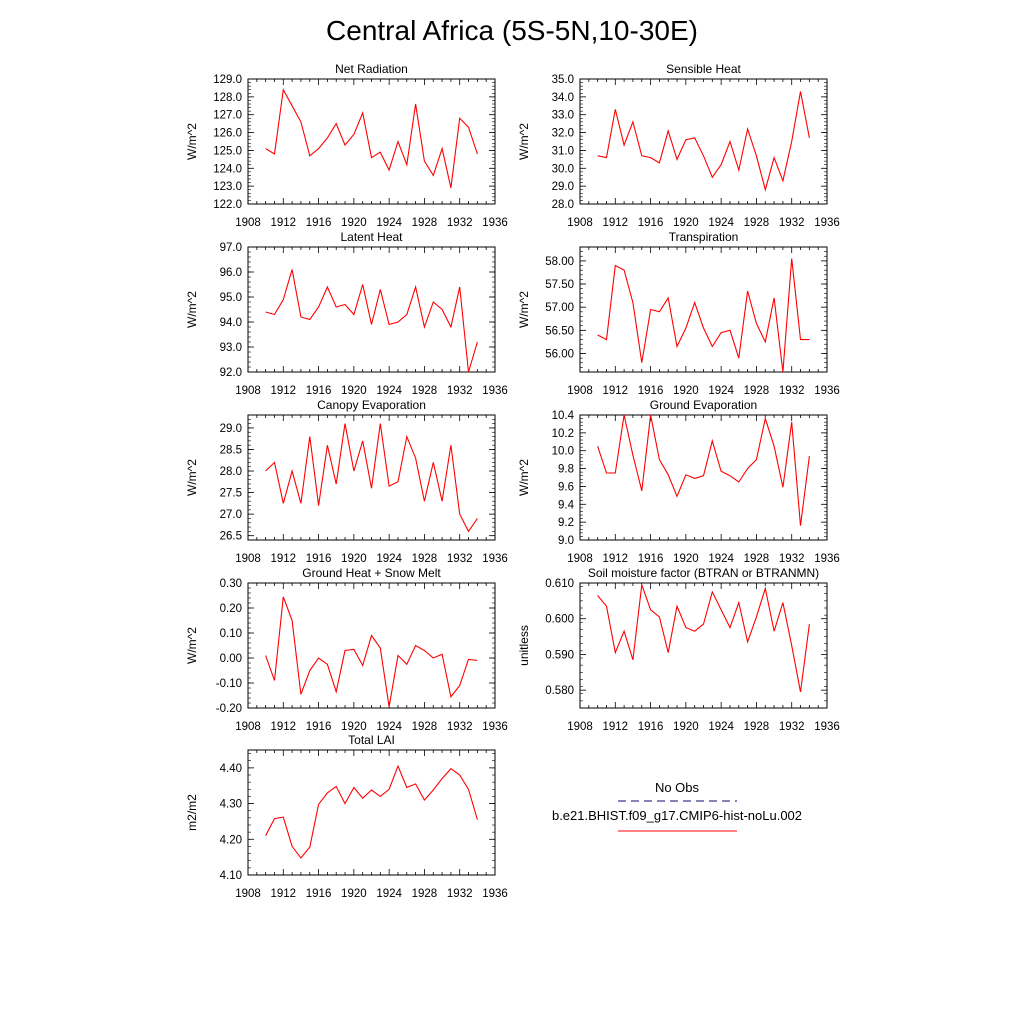  I want to click on y-tick-label: 27.5, so click(231, 494).